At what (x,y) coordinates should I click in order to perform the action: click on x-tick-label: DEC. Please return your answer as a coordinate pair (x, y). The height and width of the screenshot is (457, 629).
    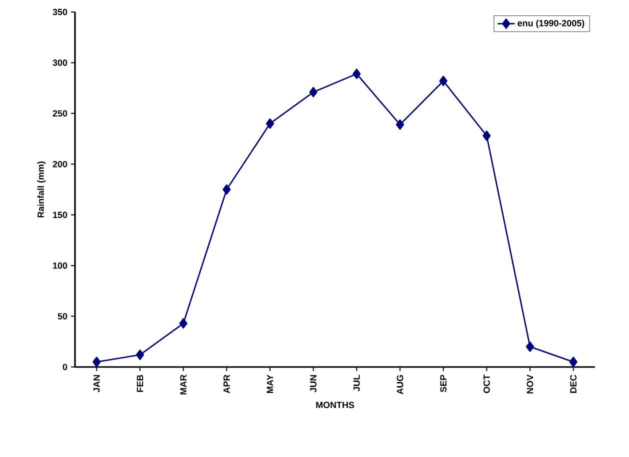
    Looking at the image, I should click on (573, 383).